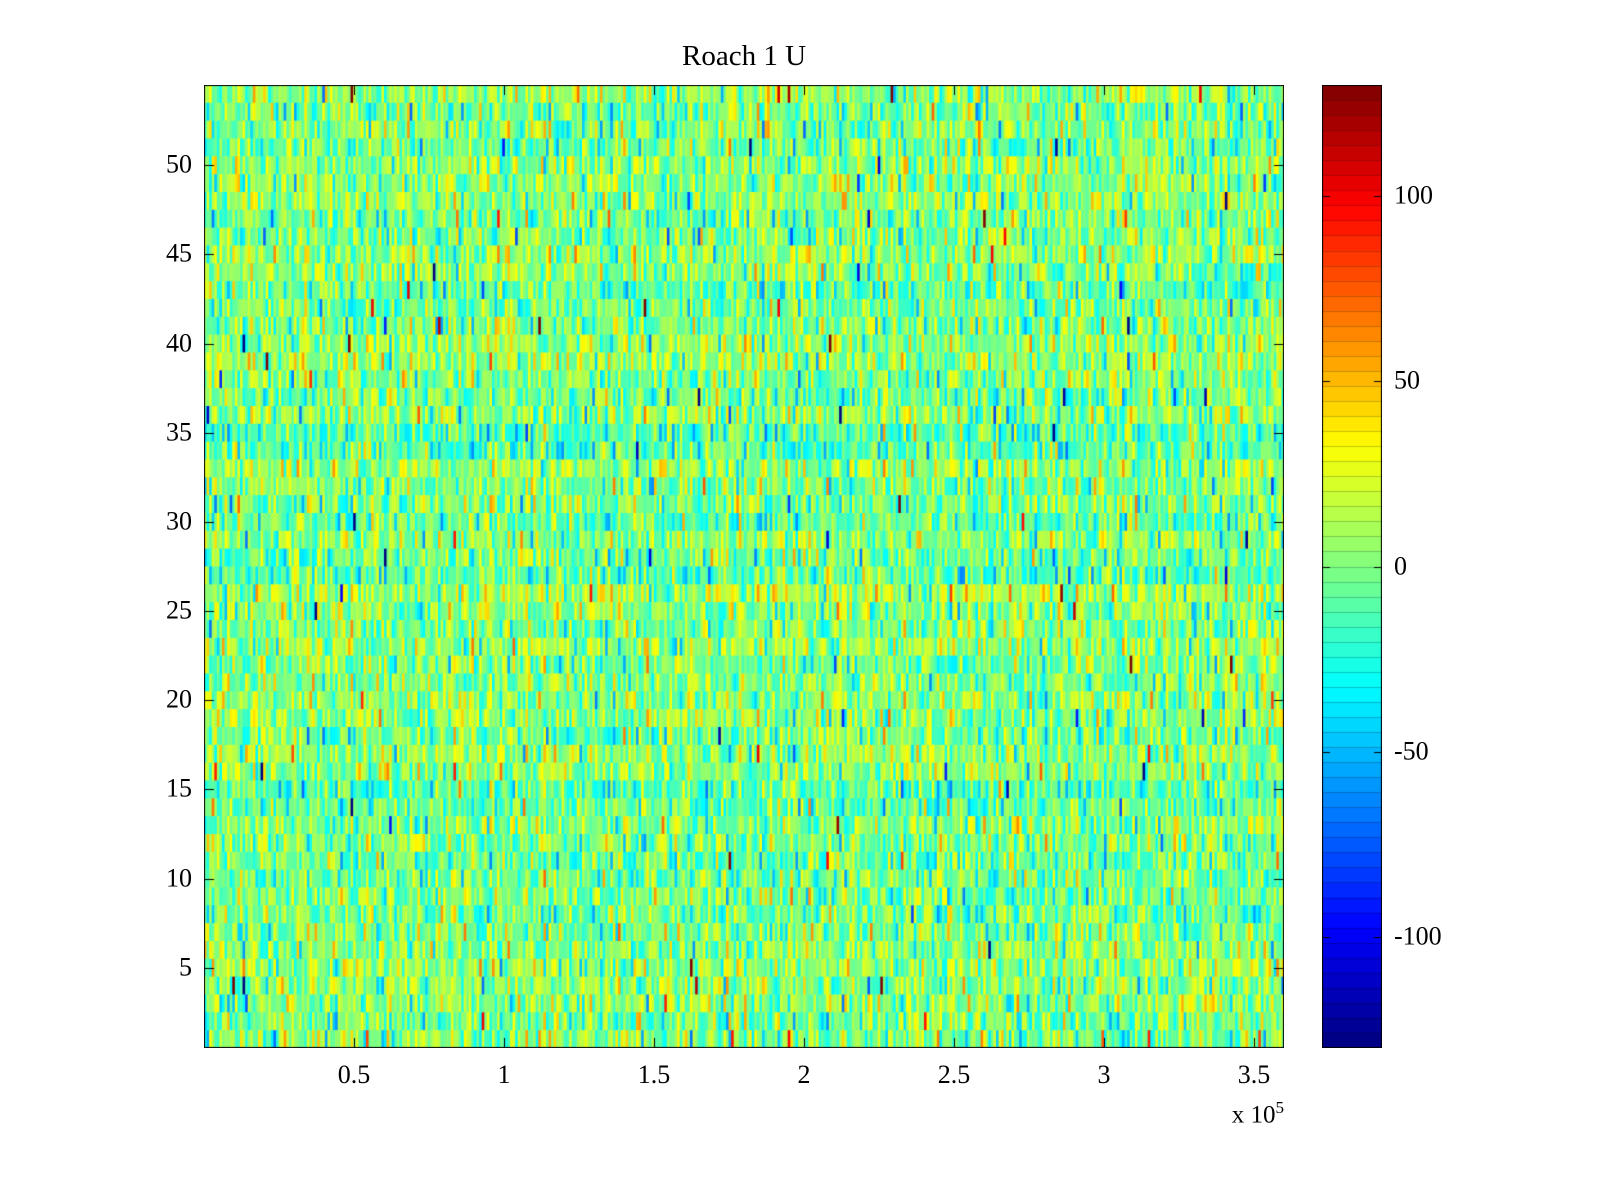 The image size is (1600, 1200). What do you see at coordinates (1400, 565) in the screenshot?
I see `colorbar-tick-label: 0` at bounding box center [1400, 565].